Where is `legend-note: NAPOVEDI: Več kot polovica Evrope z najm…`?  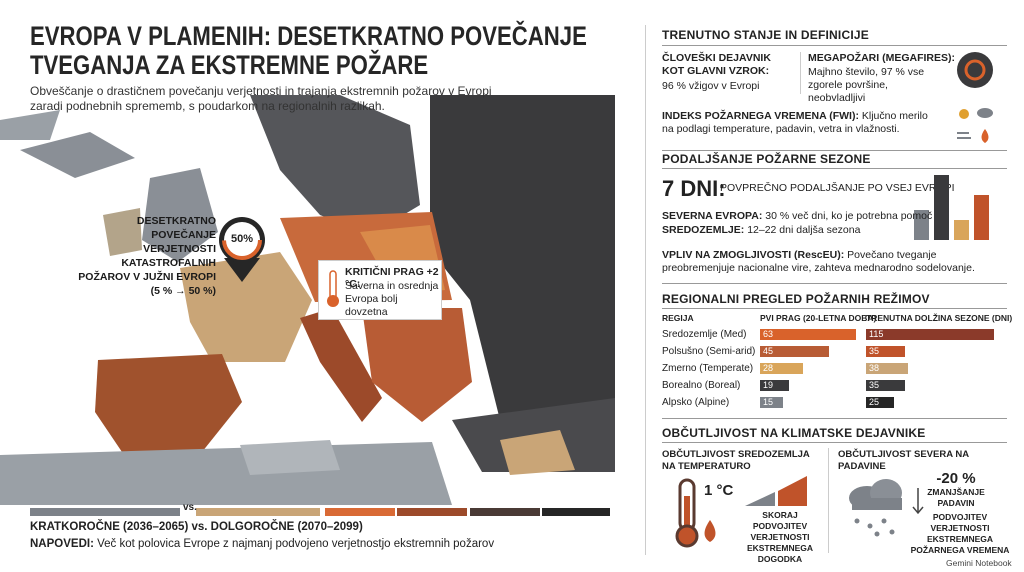
legend-note: NAPOVEDI: Več kot polovica Evrope z najm… is located at coordinates (262, 544).